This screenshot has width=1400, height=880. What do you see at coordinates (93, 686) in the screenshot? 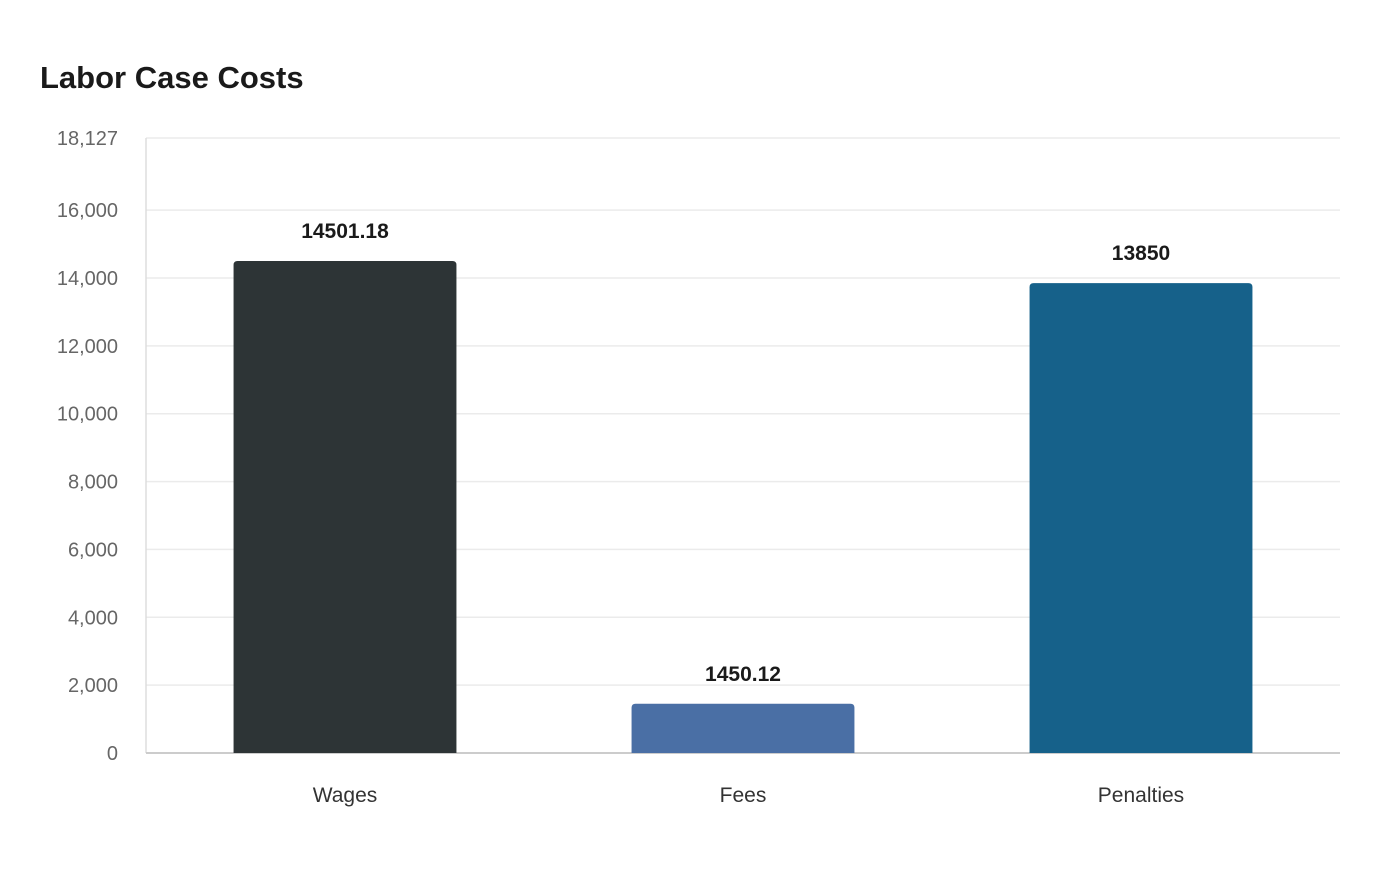
I see `y-tick-label: 2,000` at bounding box center [93, 686].